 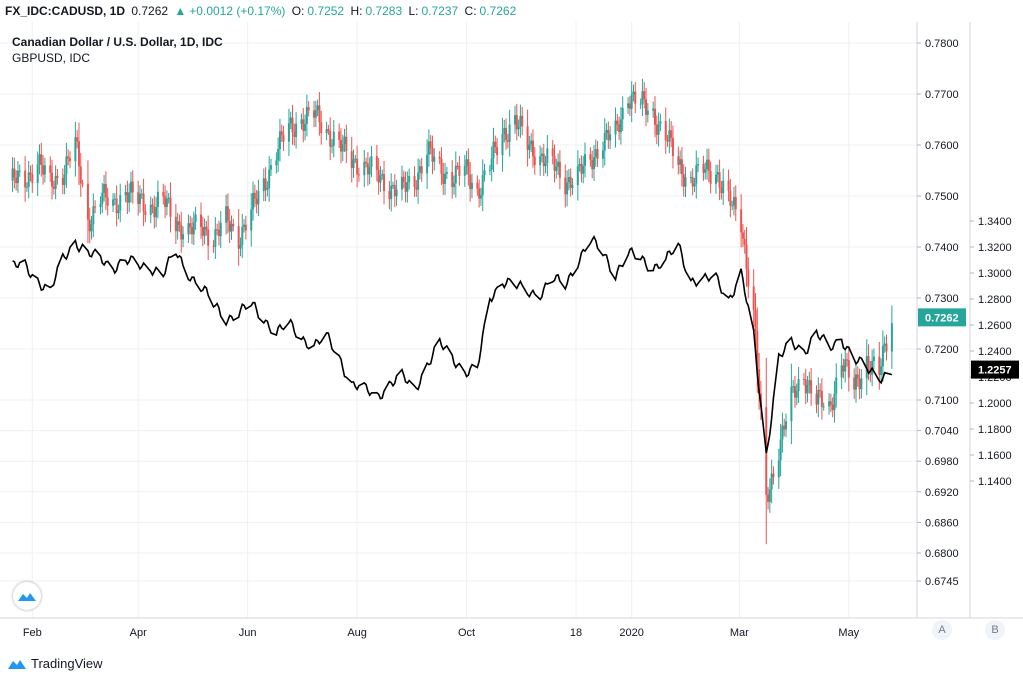 I want to click on scale-a-button: A, so click(x=942, y=630).